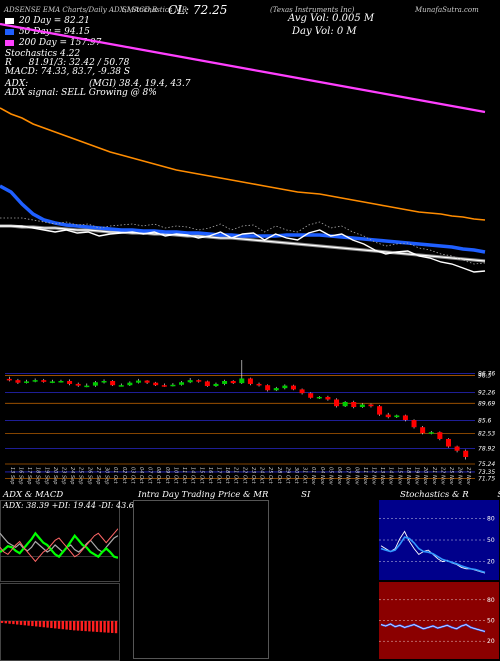  What do you see at coordinates (132, 476) in the screenshot?
I see `x-tick-label: 03 Oct` at bounding box center [132, 476].